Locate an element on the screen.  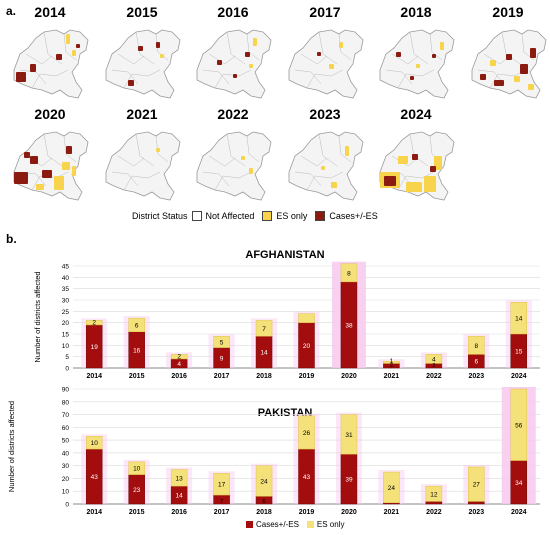
x-tick-label: 2017 is located at coordinates (222, 512).